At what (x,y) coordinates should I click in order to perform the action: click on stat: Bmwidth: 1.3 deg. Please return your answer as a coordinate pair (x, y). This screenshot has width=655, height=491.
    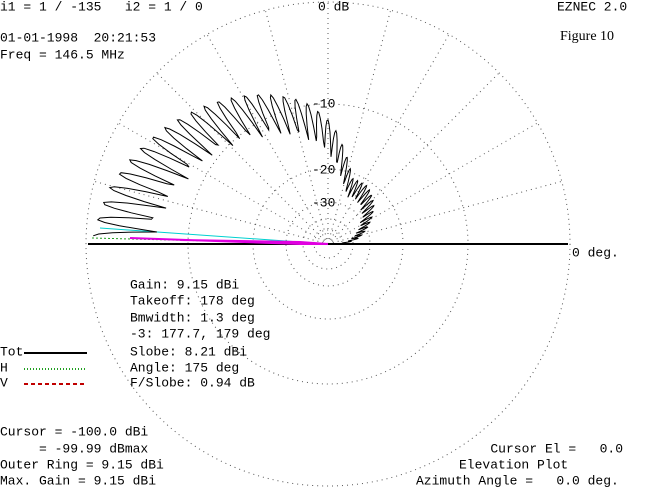
    Looking at the image, I should click on (192, 317).